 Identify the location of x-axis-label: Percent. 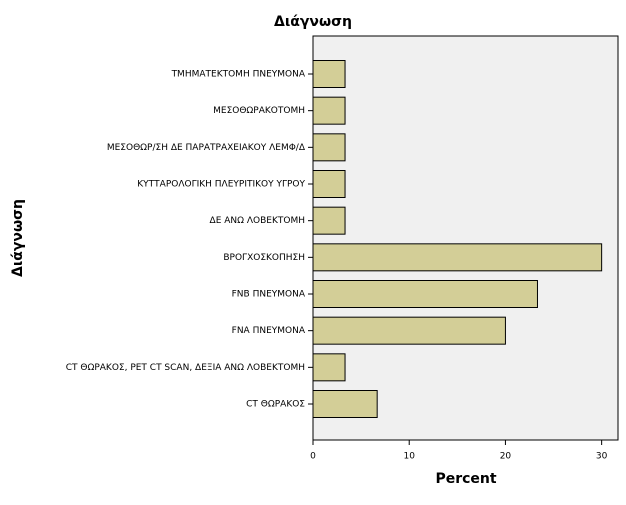
(465, 479).